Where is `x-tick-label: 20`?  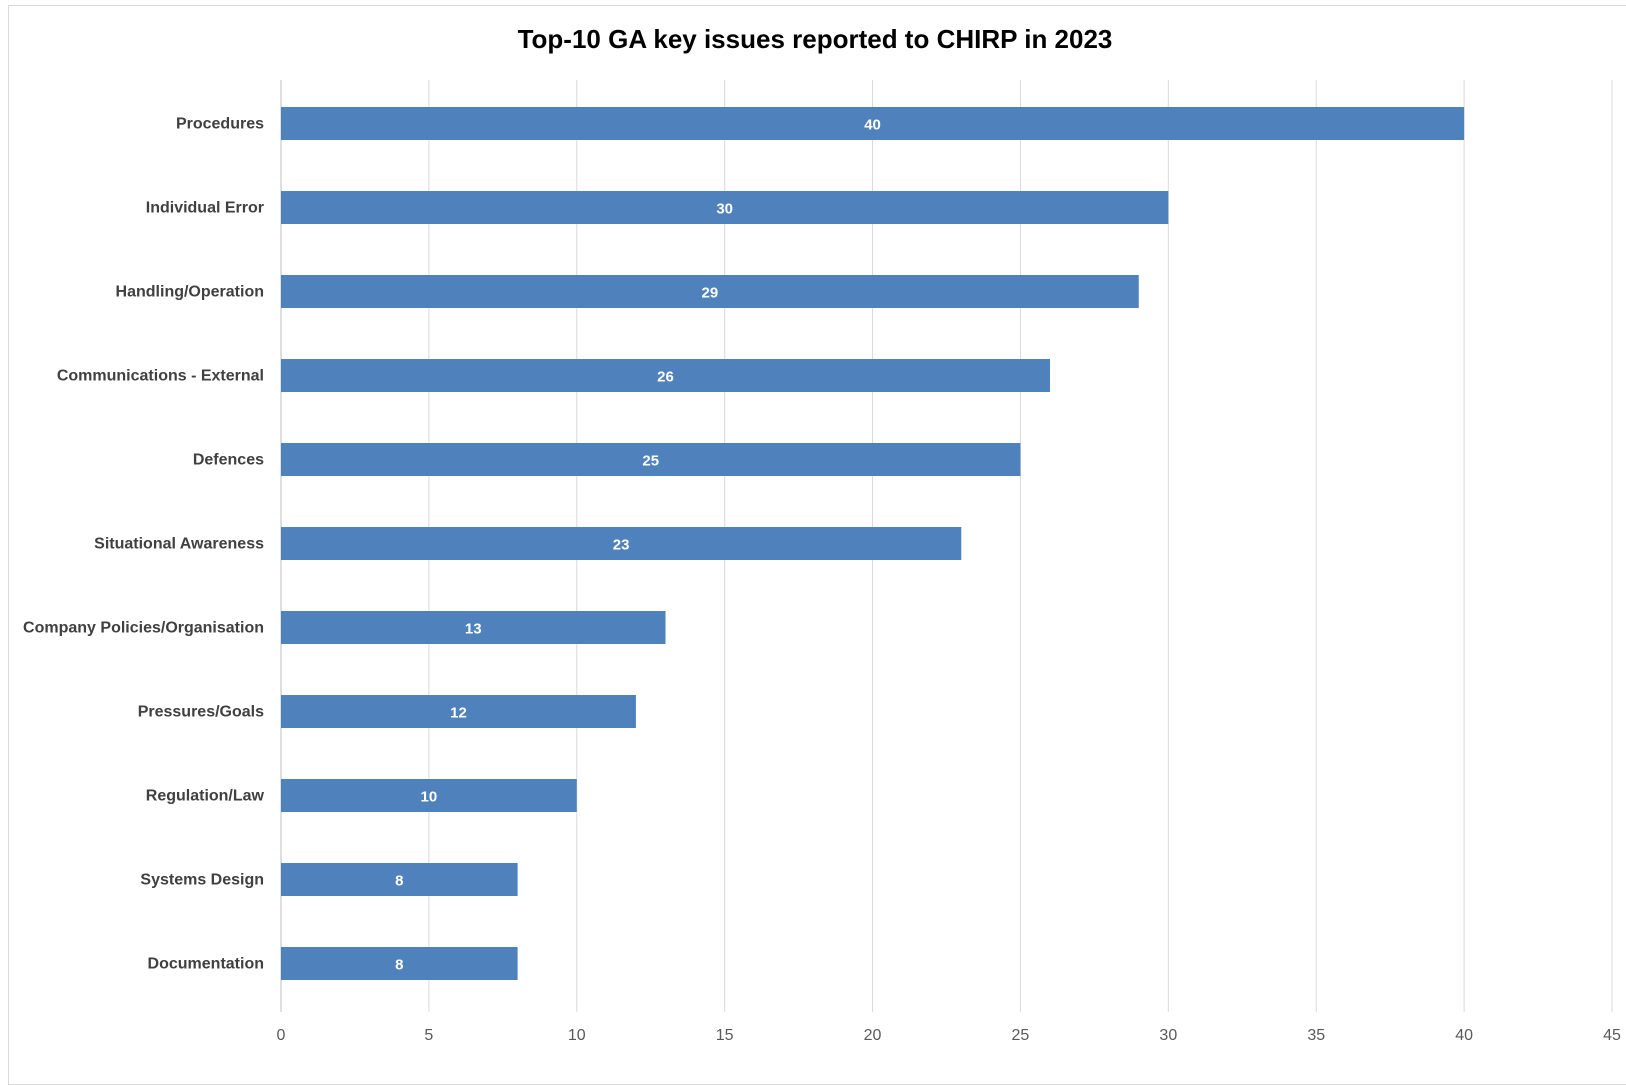 x-tick-label: 20 is located at coordinates (873, 1035).